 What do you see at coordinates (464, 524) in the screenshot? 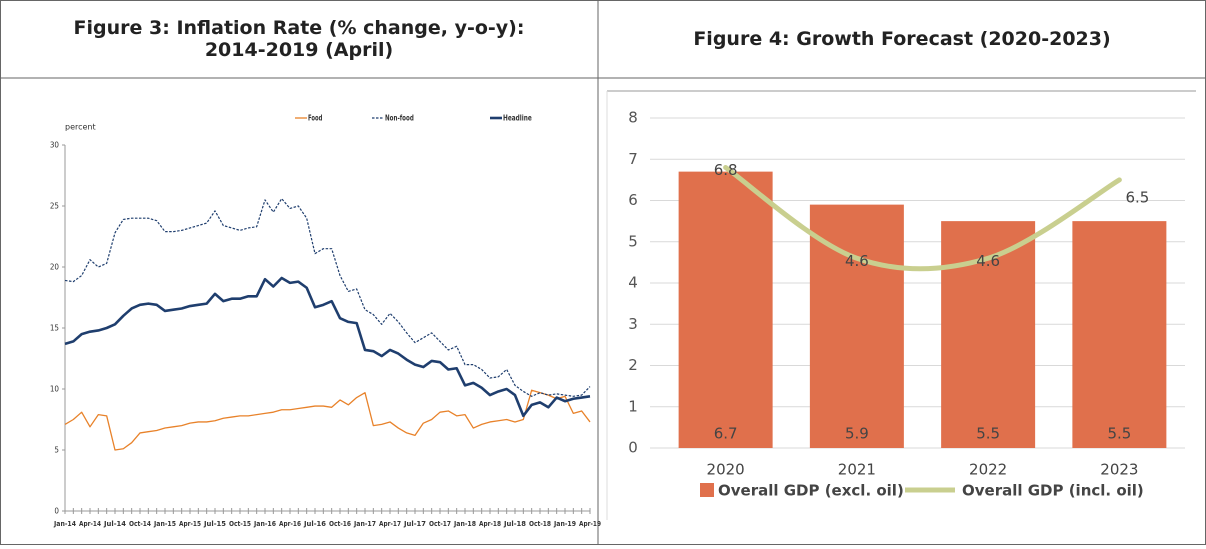
I see `x-tick-label: Jan-18` at bounding box center [464, 524].